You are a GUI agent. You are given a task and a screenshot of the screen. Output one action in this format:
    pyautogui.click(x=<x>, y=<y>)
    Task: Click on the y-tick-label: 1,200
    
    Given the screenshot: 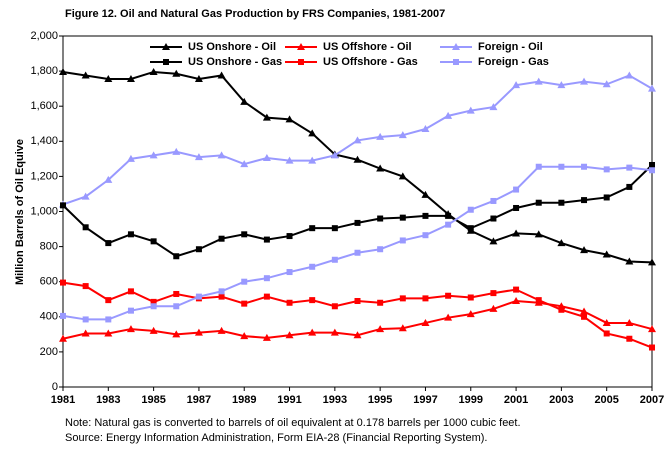 What is the action you would take?
    pyautogui.click(x=44, y=176)
    